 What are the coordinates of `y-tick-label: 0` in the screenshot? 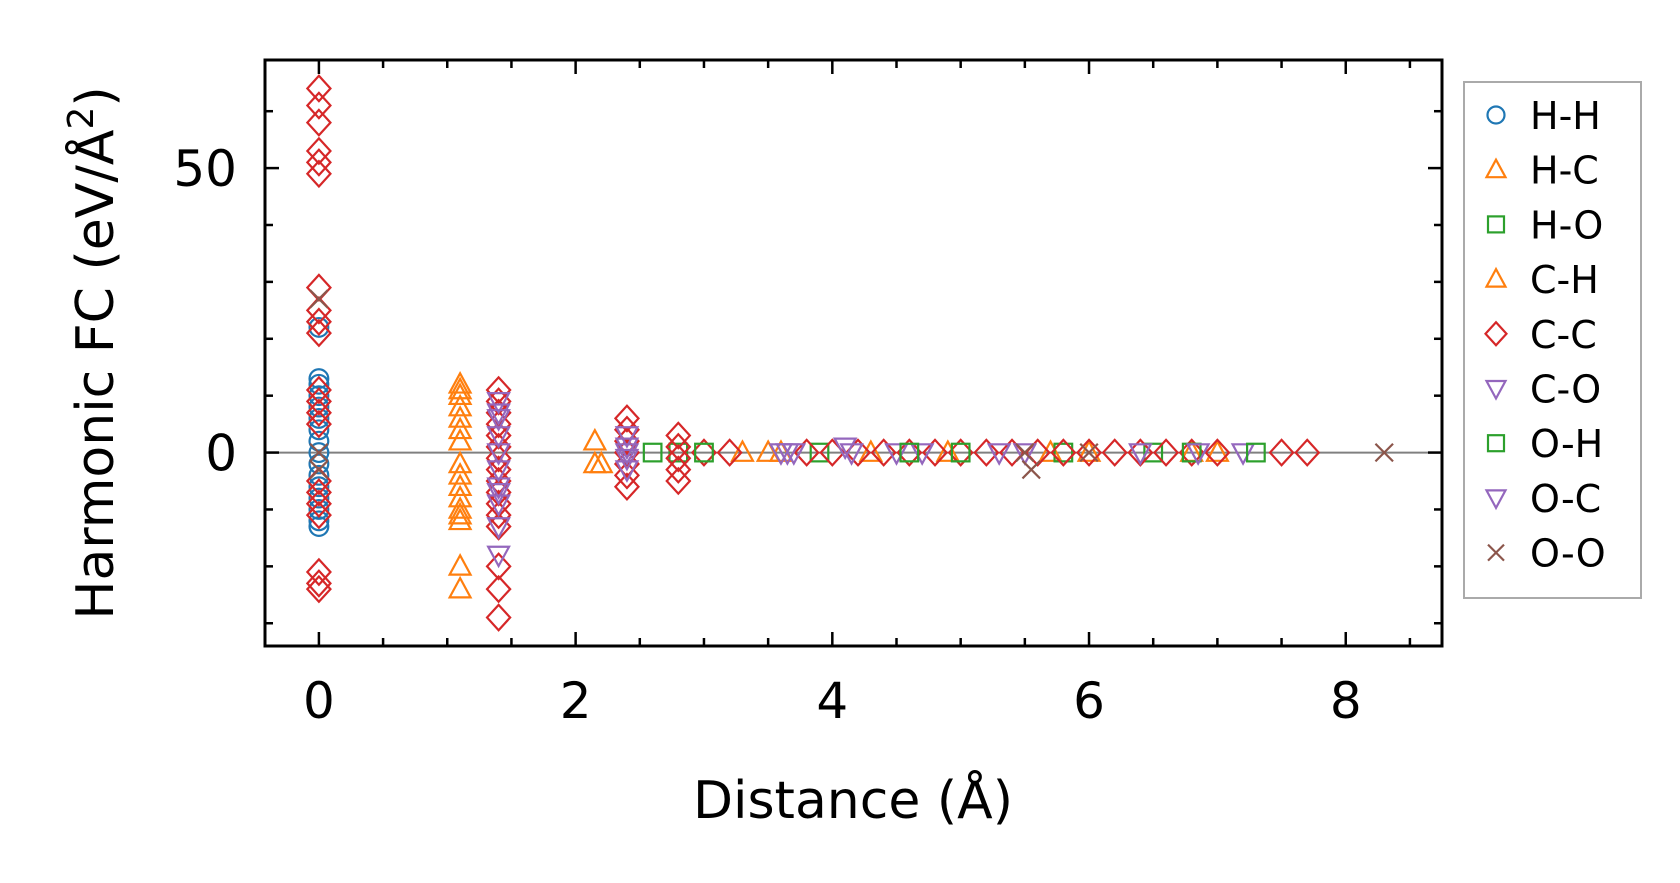 It's located at (221, 454).